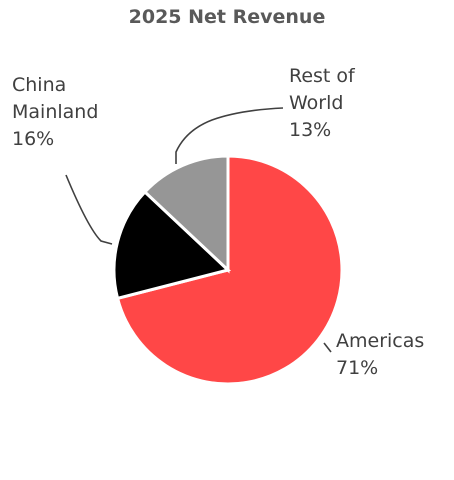  What do you see at coordinates (229, 135) in the screenshot?
I see `leader-line-rest-of-world` at bounding box center [229, 135].